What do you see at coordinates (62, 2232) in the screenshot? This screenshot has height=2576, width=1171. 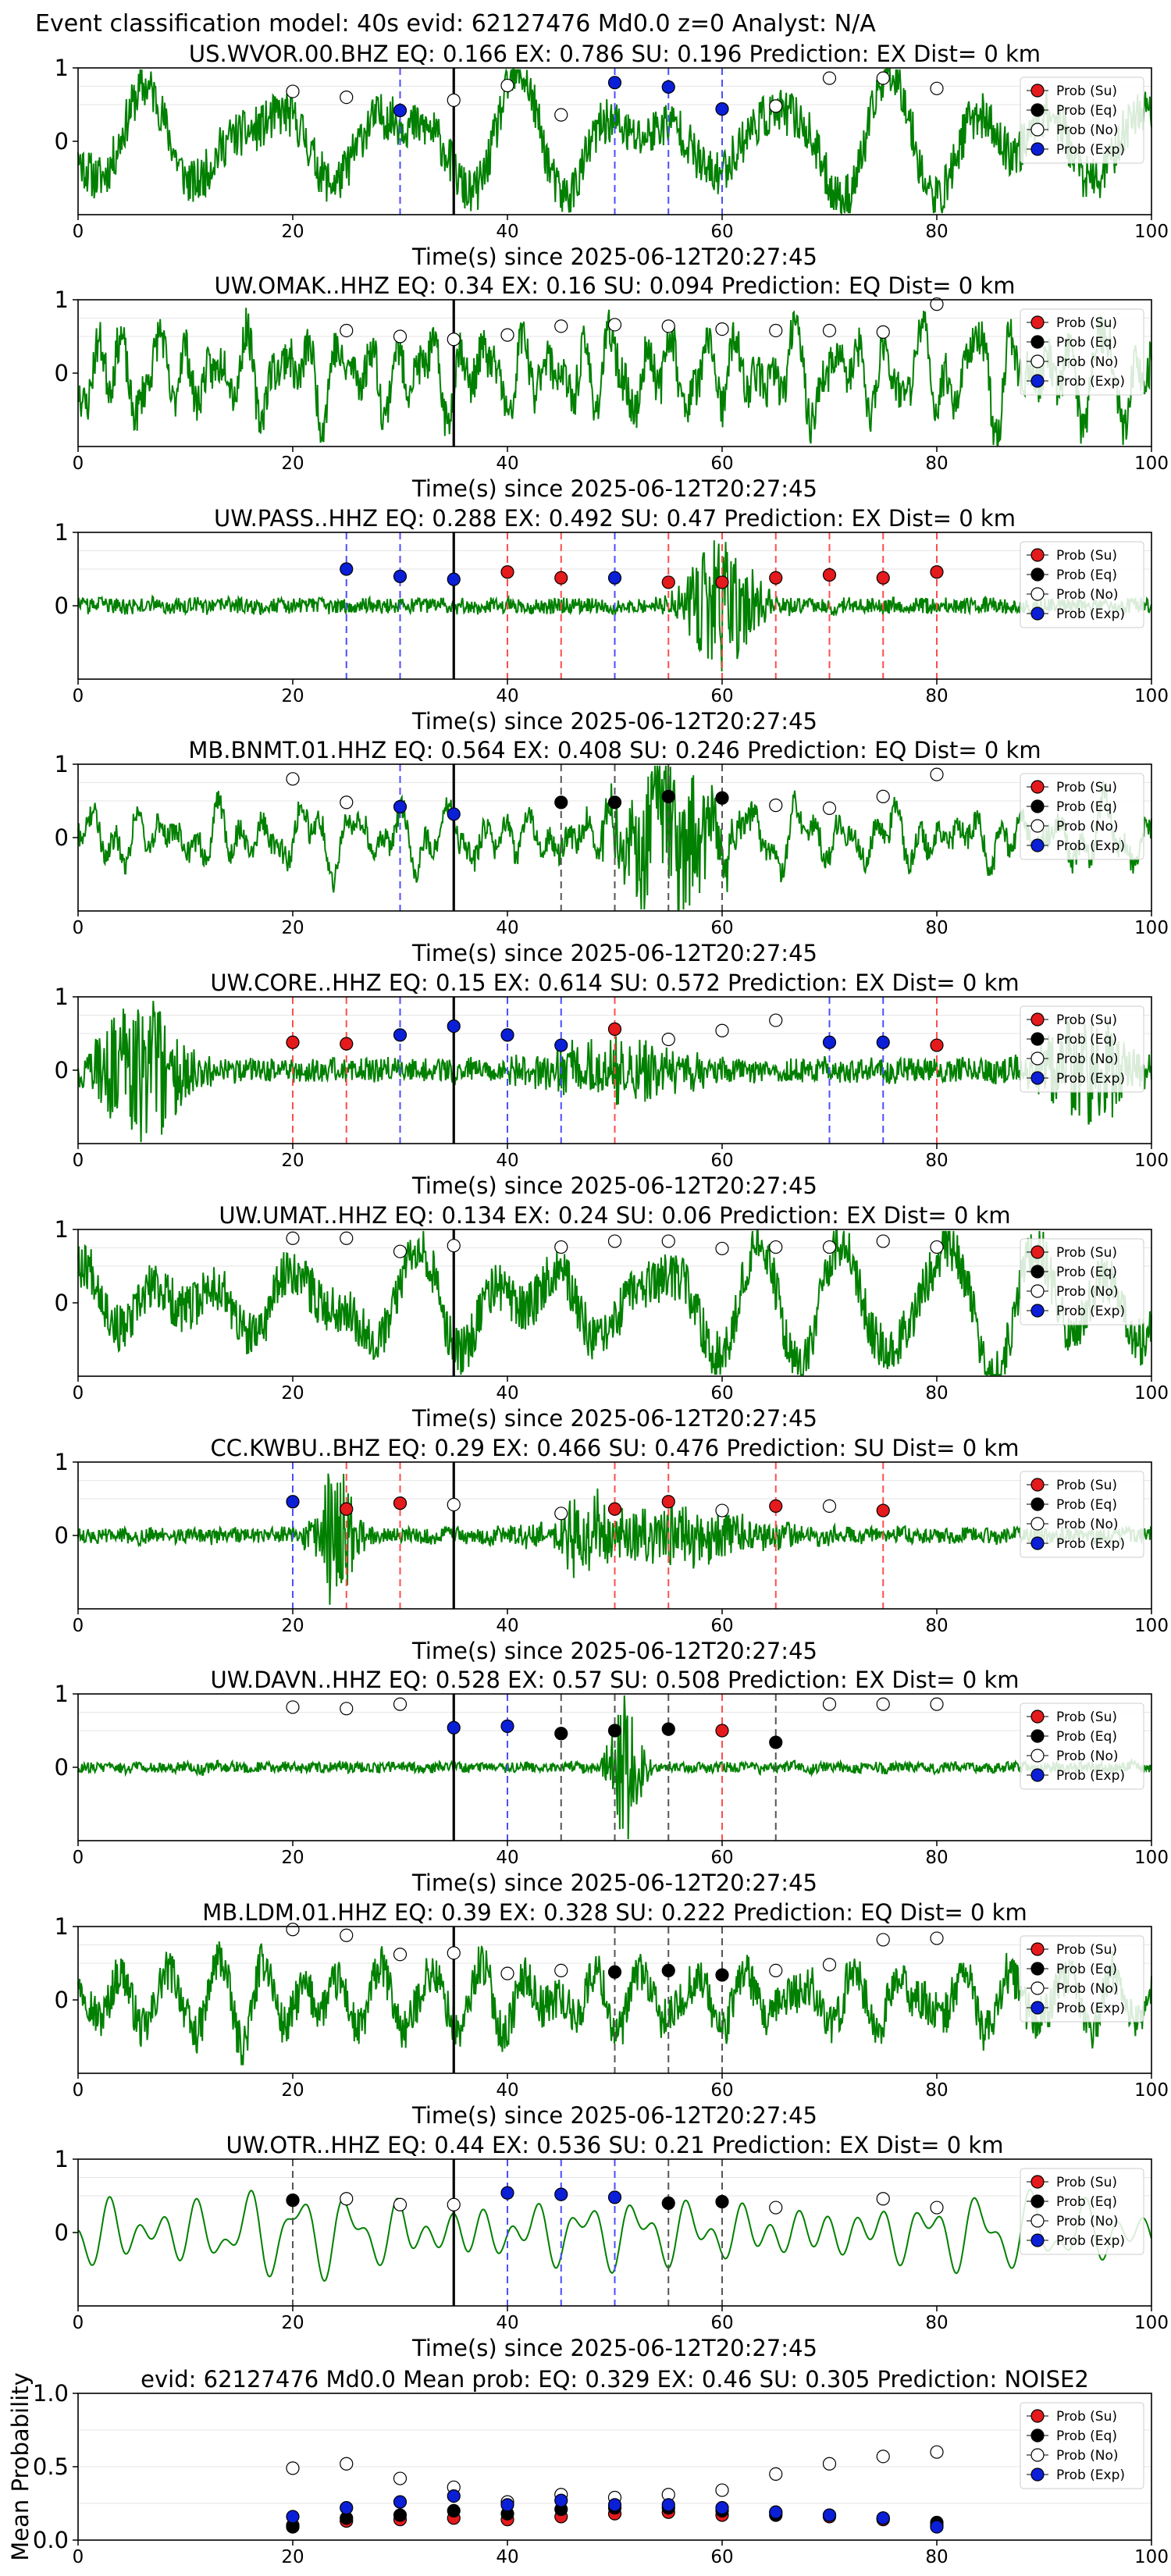 I see `y-tick-label: 0` at bounding box center [62, 2232].